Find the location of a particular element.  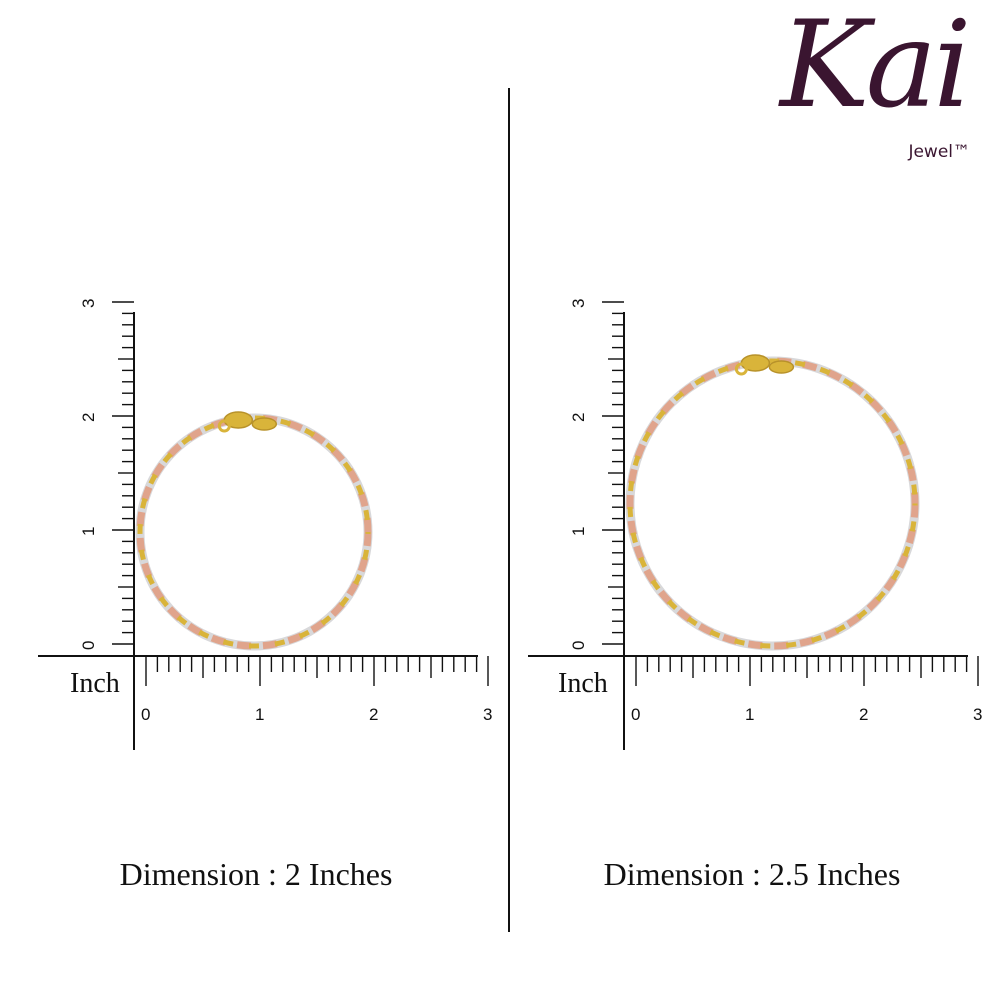

brand-logo: Kai Jewel™ is located at coordinates (885, 84).